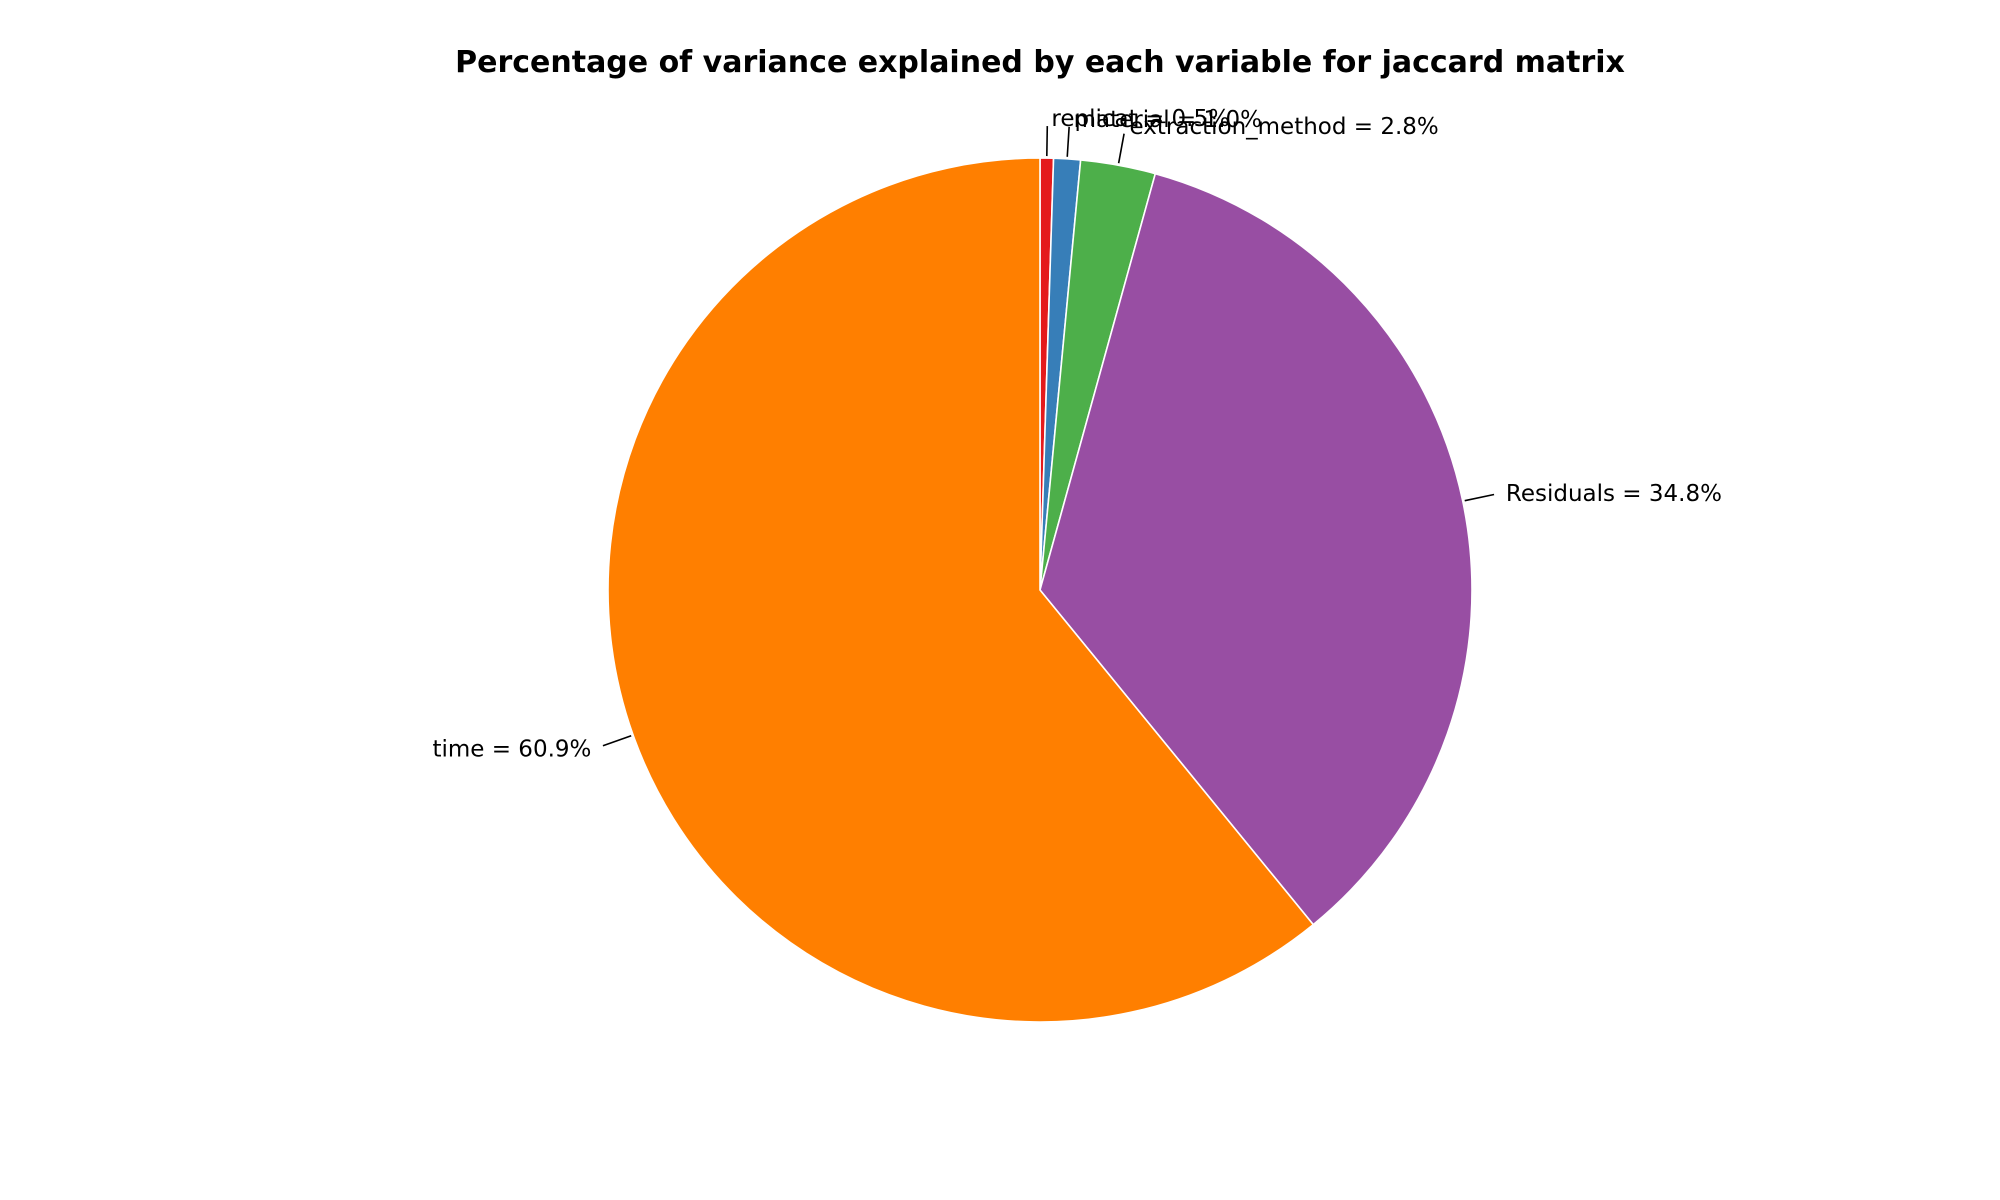 The image size is (2000, 1200). I want to click on slice-label-material: material = 1.0%, so click(1168, 120).